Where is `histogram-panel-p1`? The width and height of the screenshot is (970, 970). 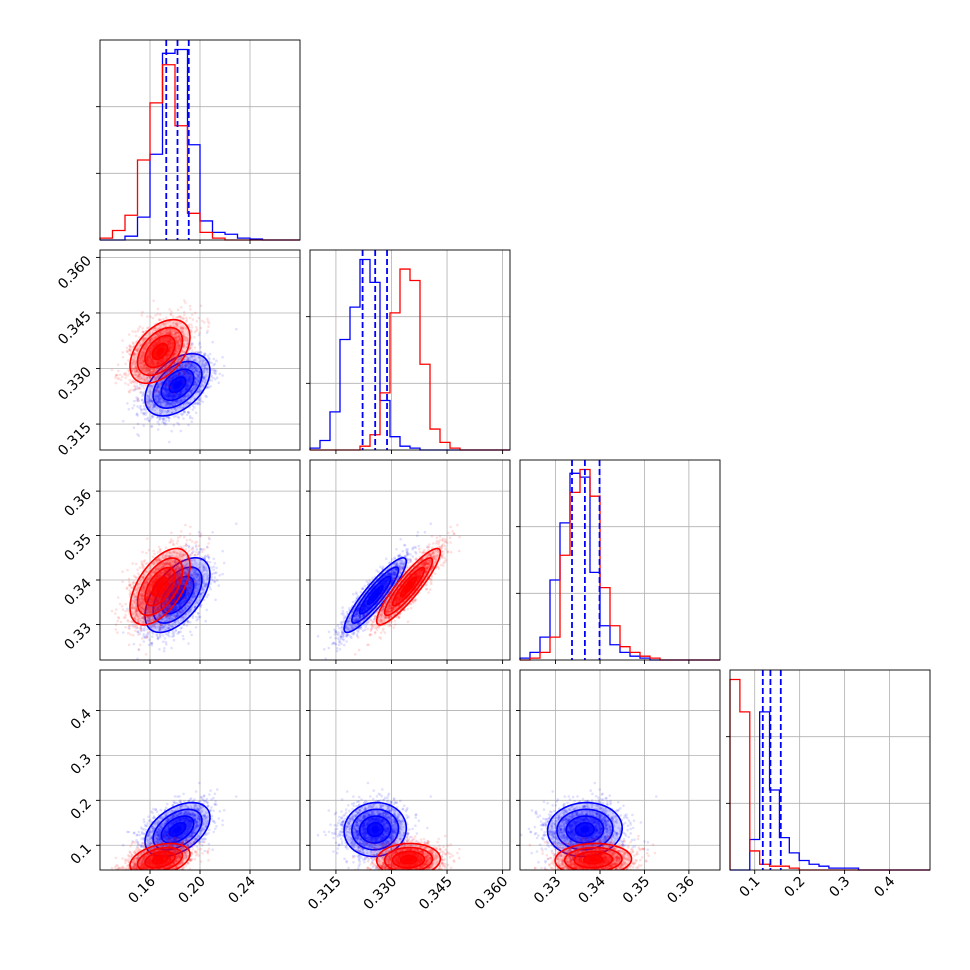
histogram-panel-p1 is located at coordinates (198, 141).